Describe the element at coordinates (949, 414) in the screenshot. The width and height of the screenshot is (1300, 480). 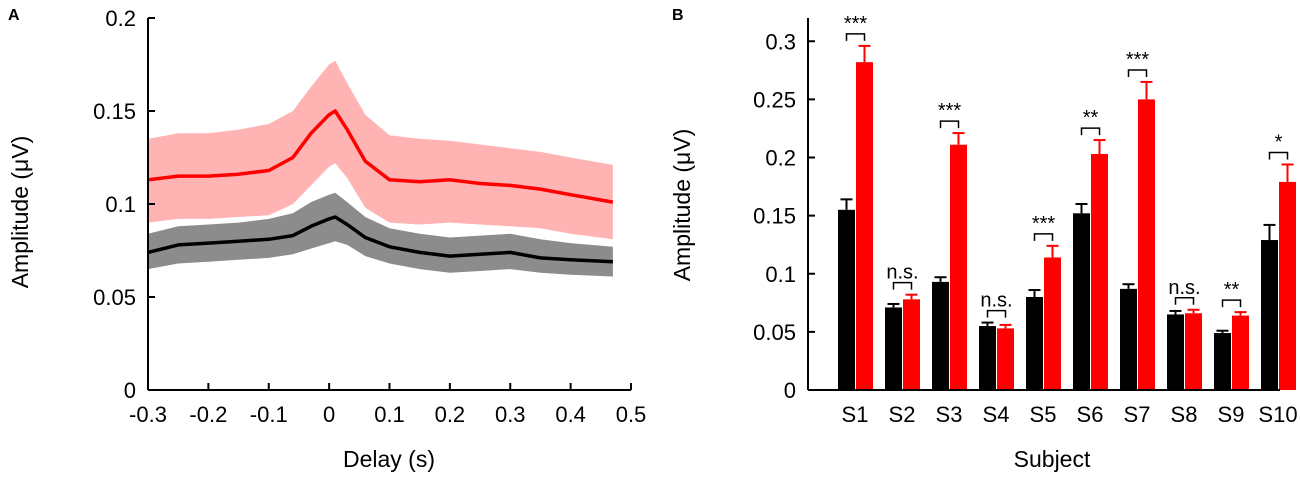
I see `x-tick-label: S3` at that location.